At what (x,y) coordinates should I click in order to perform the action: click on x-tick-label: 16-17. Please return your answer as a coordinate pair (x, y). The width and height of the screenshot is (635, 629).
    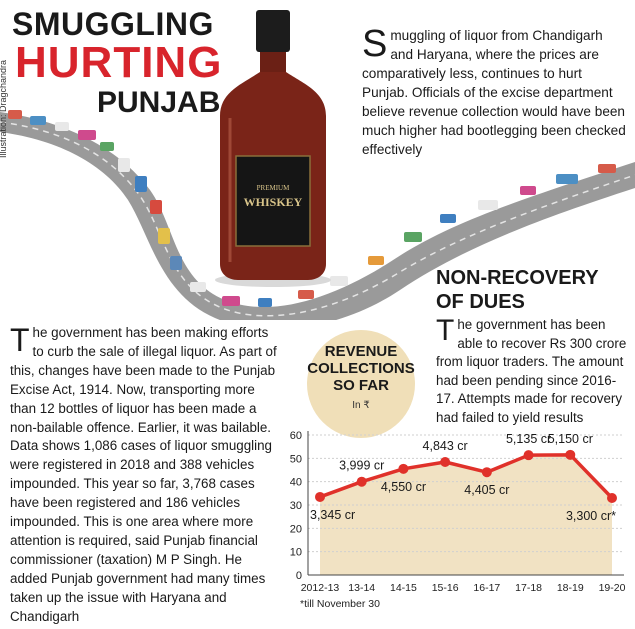
    Looking at the image, I should click on (486, 588).